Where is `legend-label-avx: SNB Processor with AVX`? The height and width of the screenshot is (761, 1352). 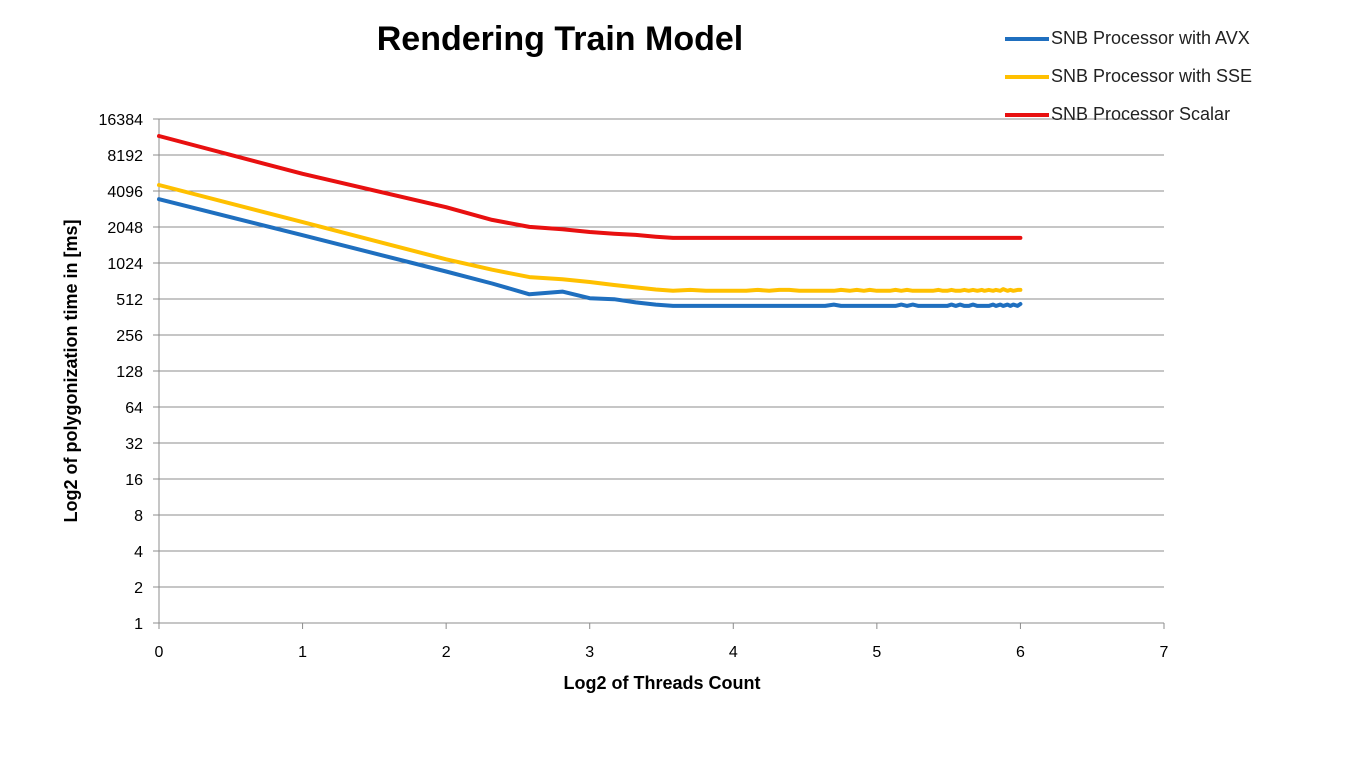 legend-label-avx: SNB Processor with AVX is located at coordinates (1150, 38).